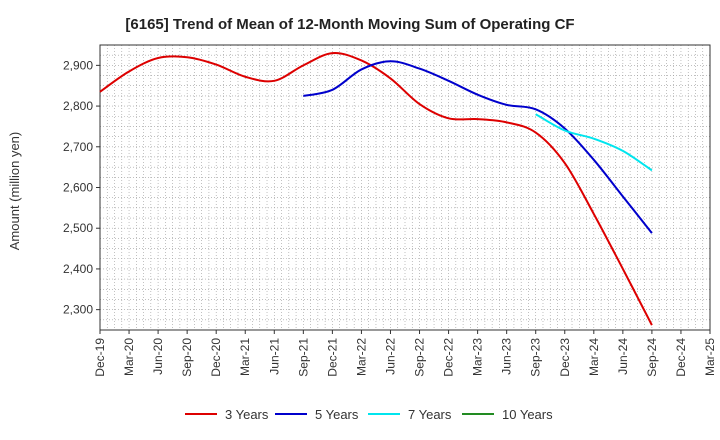 The image size is (720, 440). Describe the element at coordinates (247, 414) in the screenshot. I see `legend-label-3-years: 3 Years` at that location.